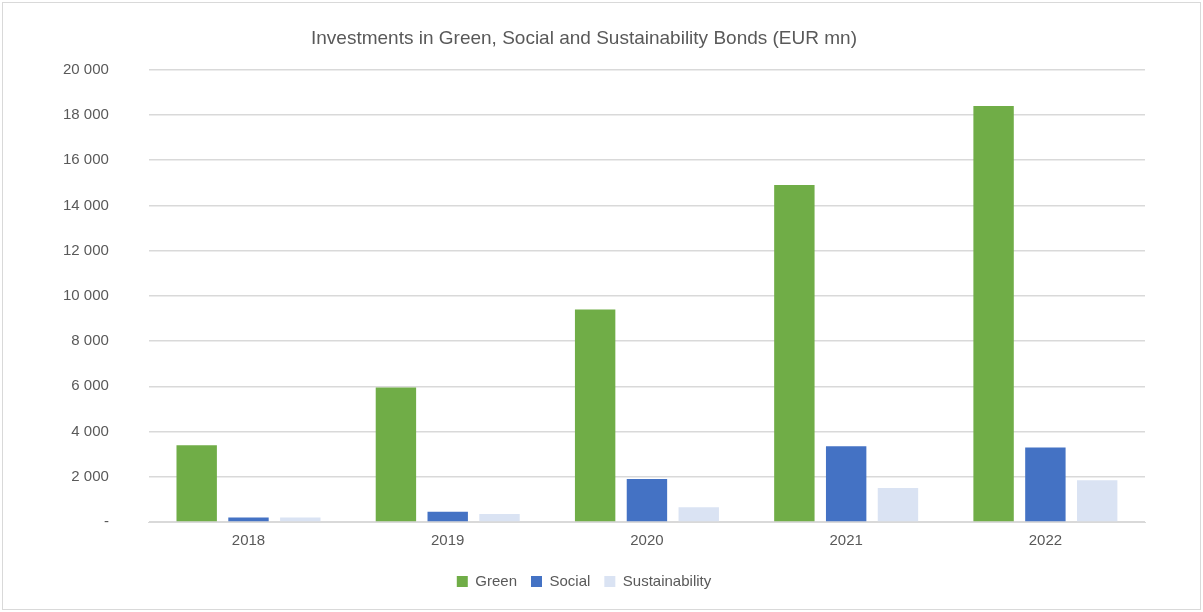  I want to click on legend-label: Sustainability, so click(667, 580).